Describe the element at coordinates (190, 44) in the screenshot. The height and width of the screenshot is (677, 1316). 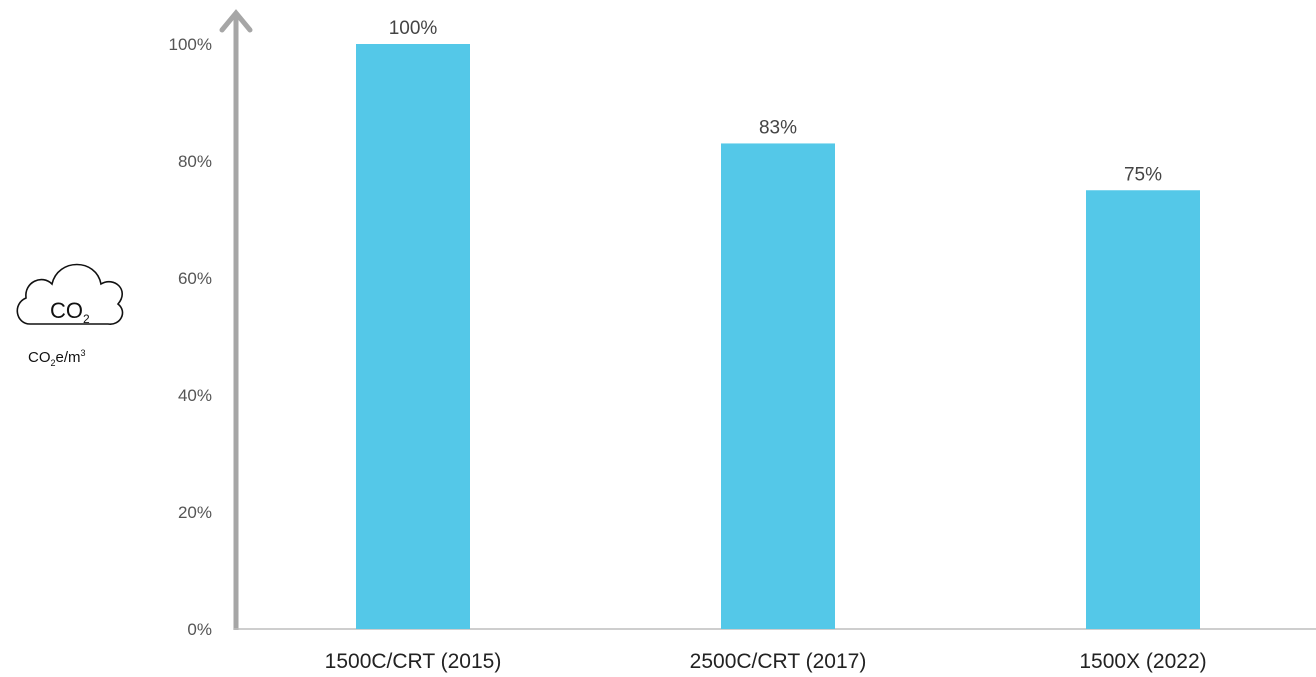
I see `y-tick-label: 100%` at that location.